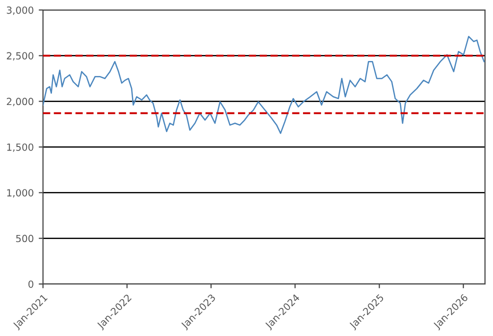 This screenshot has width=493, height=336. Describe the element at coordinates (31, 284) in the screenshot. I see `y-tick-label: 0` at that location.